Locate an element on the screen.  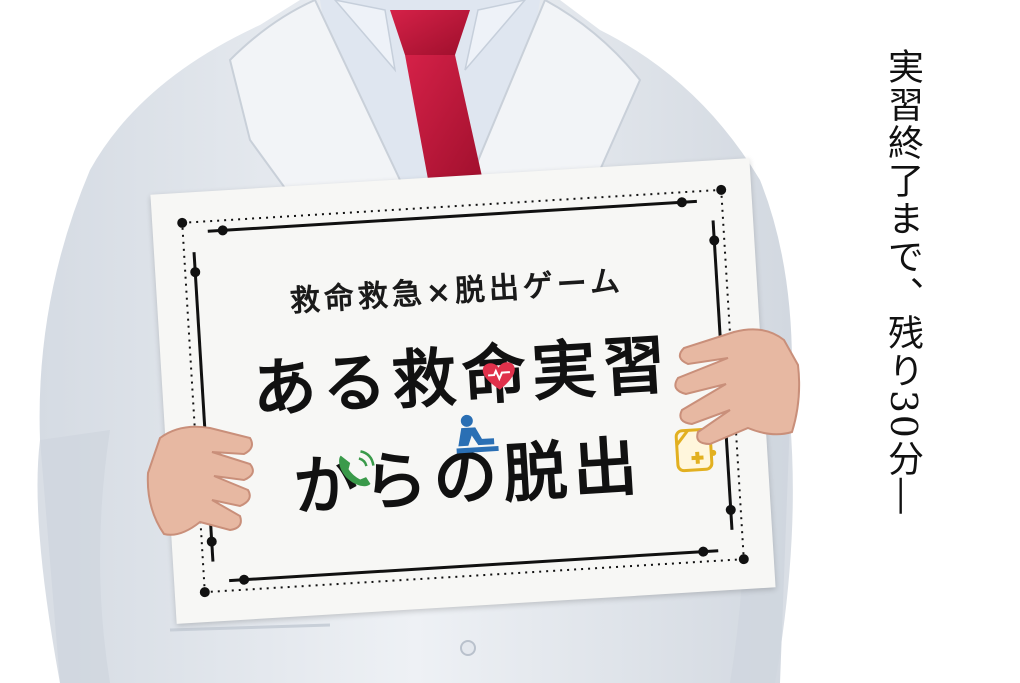
countdown-caption: 実習終了まで、残り30分― is located at coordinates (902, 282).